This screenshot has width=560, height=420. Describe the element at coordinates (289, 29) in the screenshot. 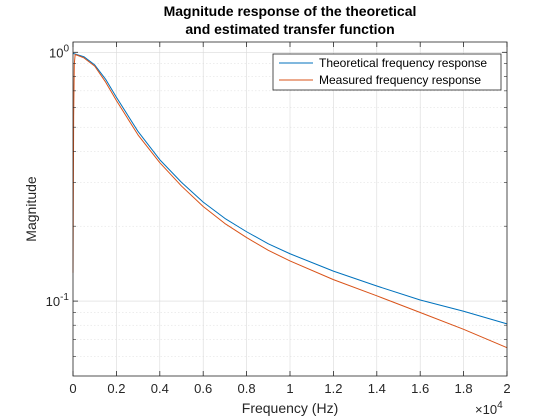

I see `chart-title-line-2: and estimated transfer function` at that location.